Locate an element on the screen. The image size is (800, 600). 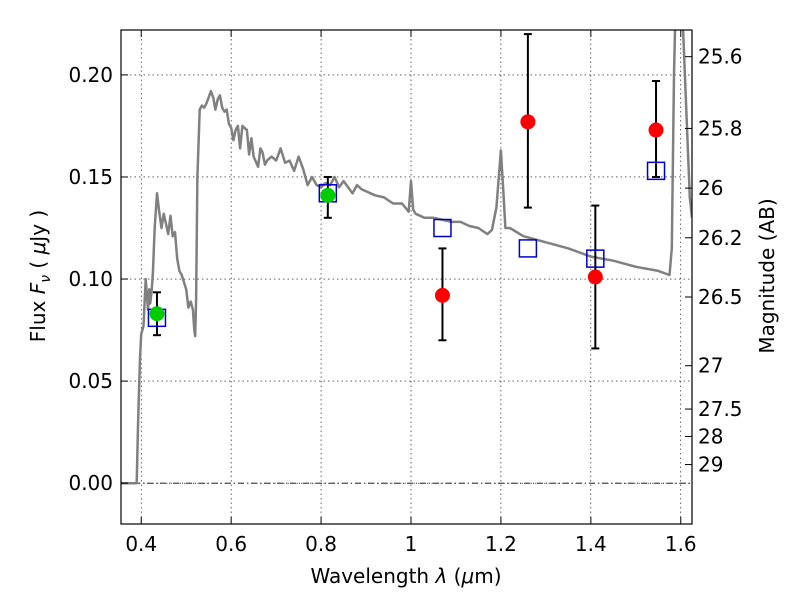
x-tick-label: 1 is located at coordinates (411, 544).